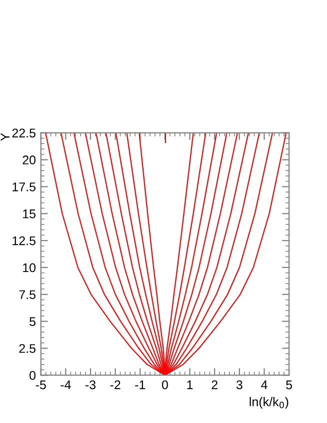 This screenshot has width=327, height=423. What do you see at coordinates (29, 160) in the screenshot?
I see `y-tick-label: 20` at bounding box center [29, 160].